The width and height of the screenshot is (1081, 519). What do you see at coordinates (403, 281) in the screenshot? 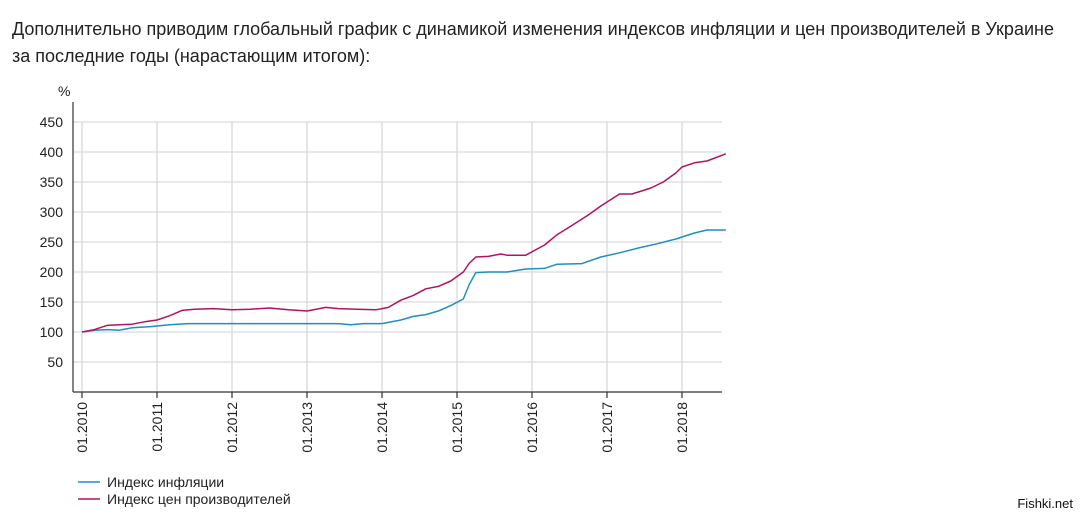
I see `series-line-inflation` at bounding box center [403, 281].